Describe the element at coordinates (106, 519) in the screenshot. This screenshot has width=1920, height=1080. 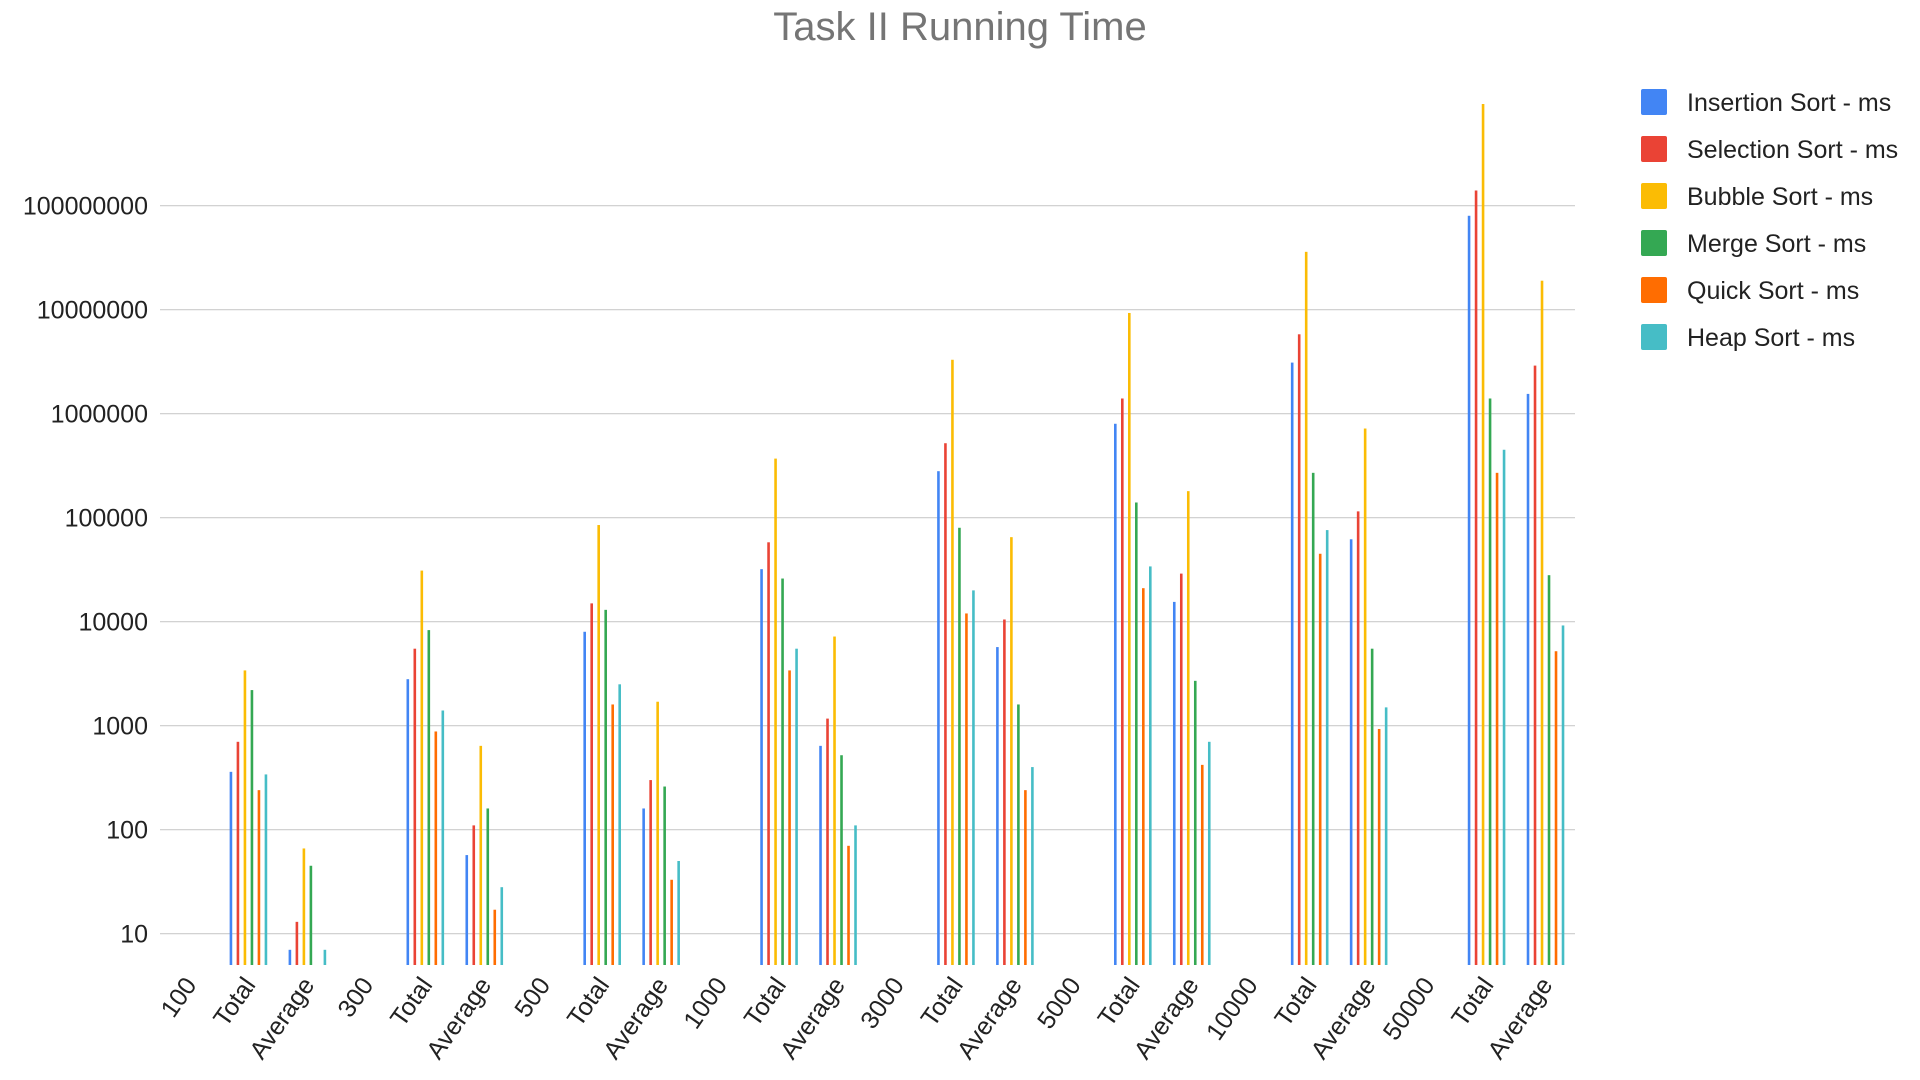
I see `y-tick-label: 100000` at that location.